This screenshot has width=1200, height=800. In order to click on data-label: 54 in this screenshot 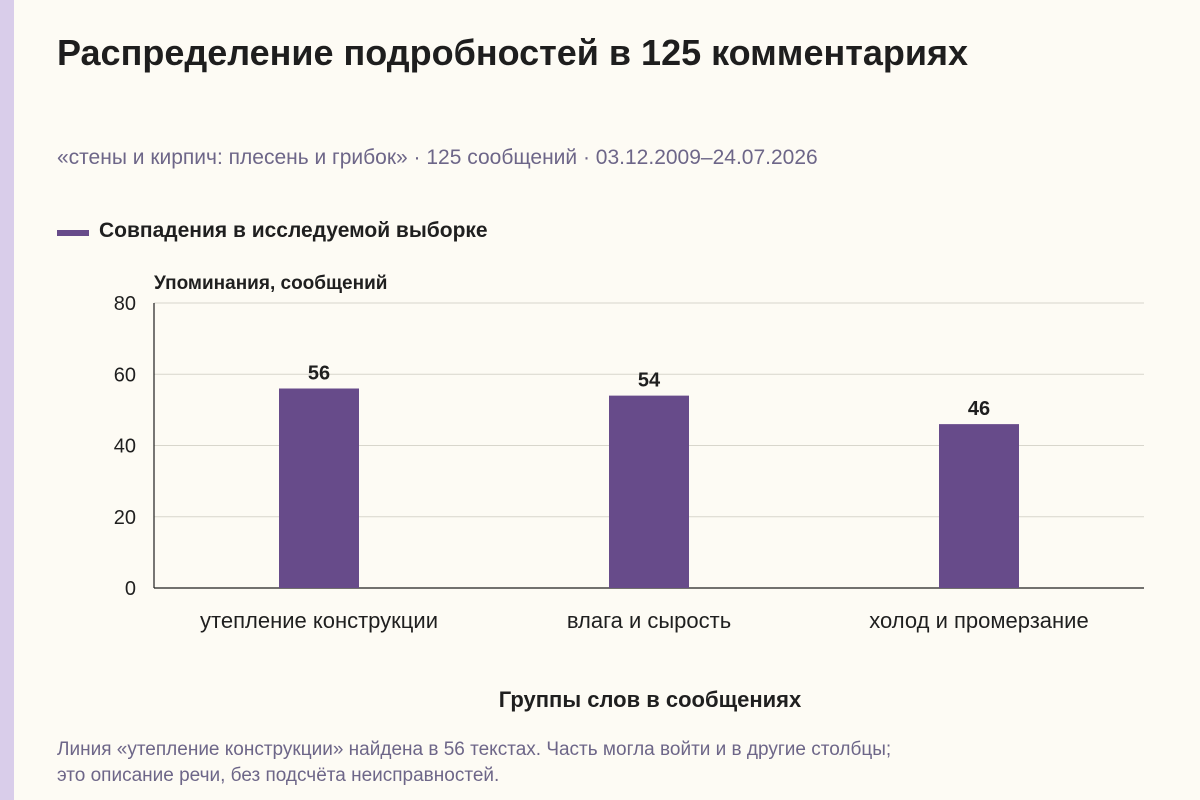, I will do `click(649, 381)`.